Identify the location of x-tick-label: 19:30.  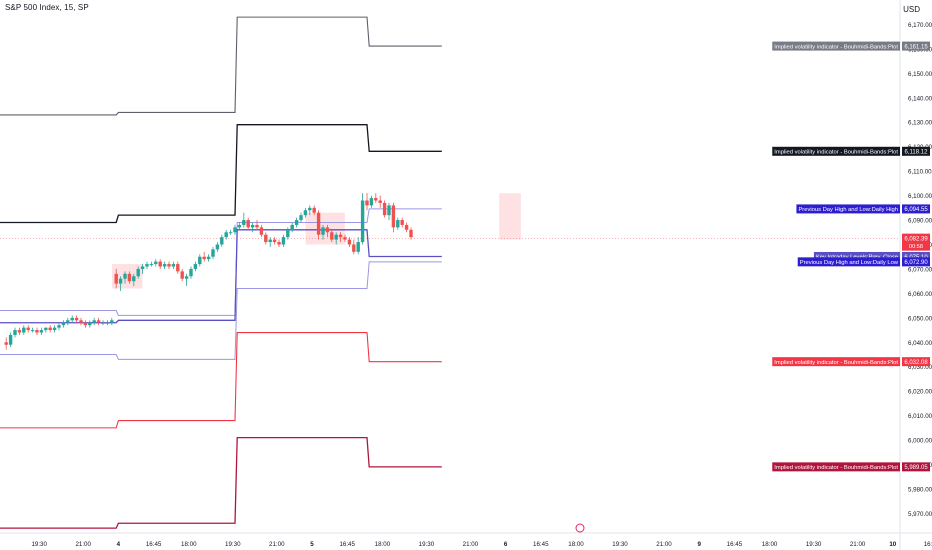
(620, 544).